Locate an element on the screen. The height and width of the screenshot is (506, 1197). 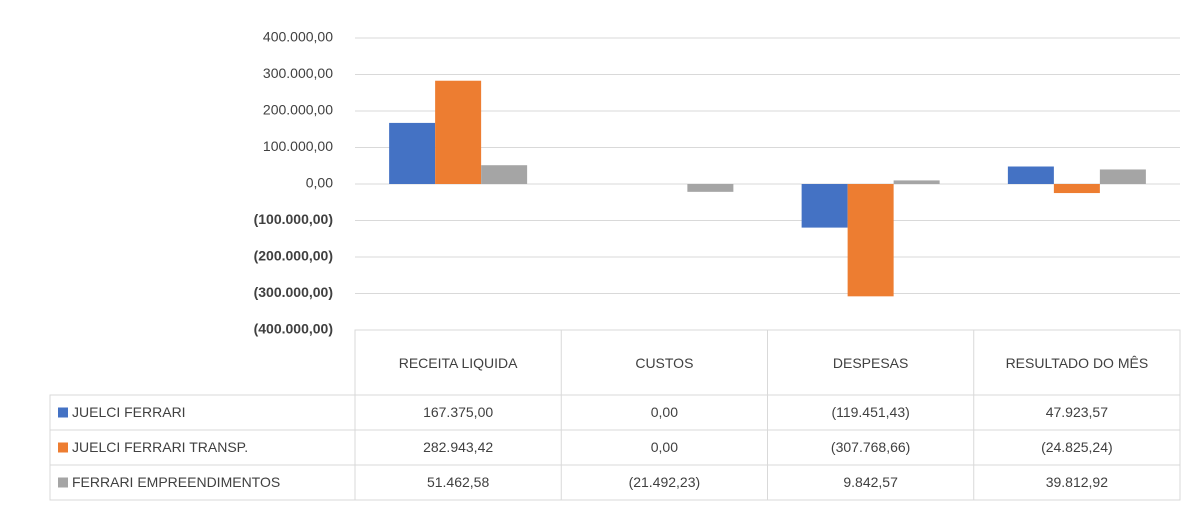
table-value: (24.825,24) is located at coordinates (1077, 447).